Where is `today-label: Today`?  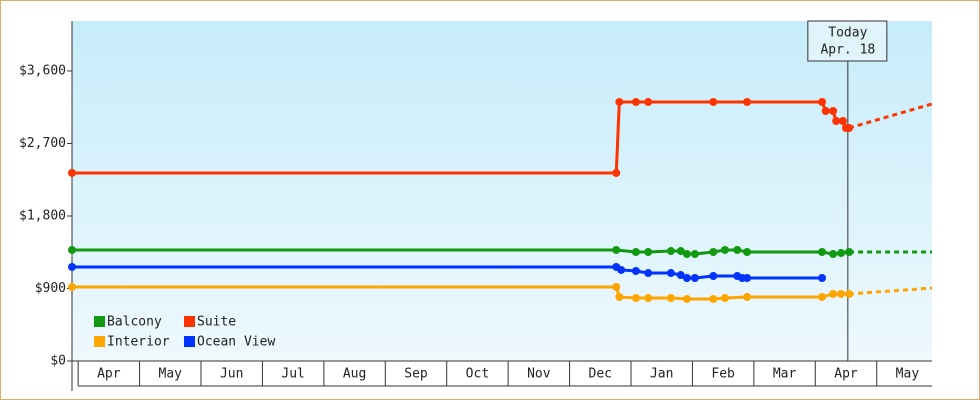
today-label: Today is located at coordinates (847, 33).